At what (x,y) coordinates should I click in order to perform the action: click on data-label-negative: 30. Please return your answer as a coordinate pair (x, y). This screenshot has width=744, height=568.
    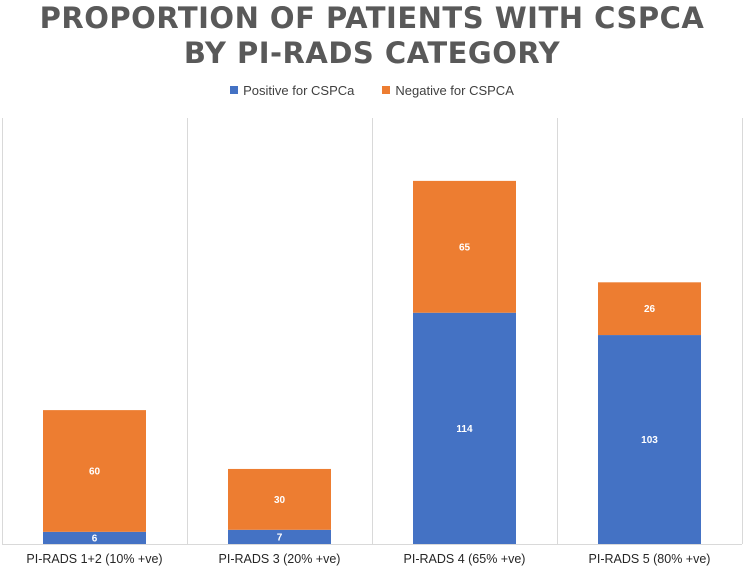
    Looking at the image, I should click on (280, 500).